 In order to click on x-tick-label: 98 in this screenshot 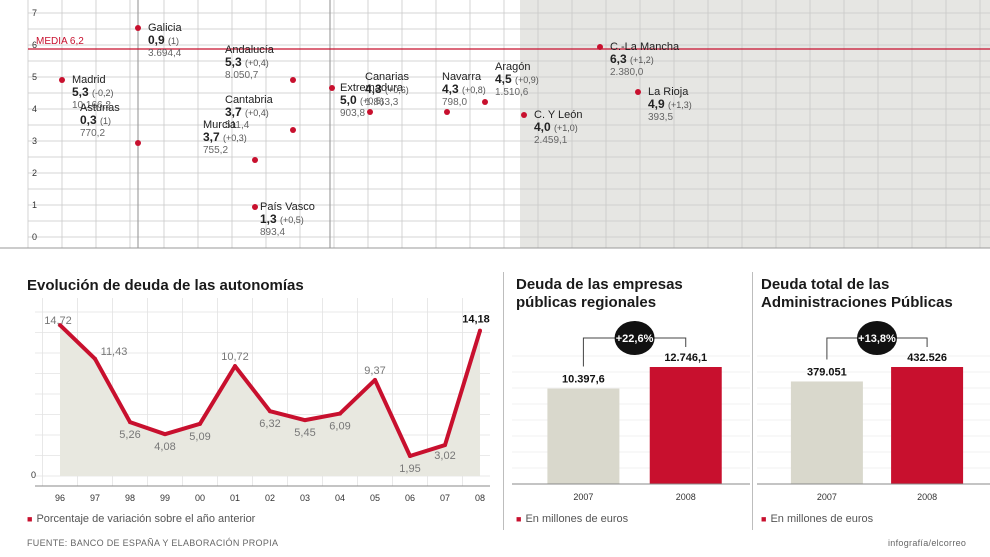, I will do `click(130, 498)`.